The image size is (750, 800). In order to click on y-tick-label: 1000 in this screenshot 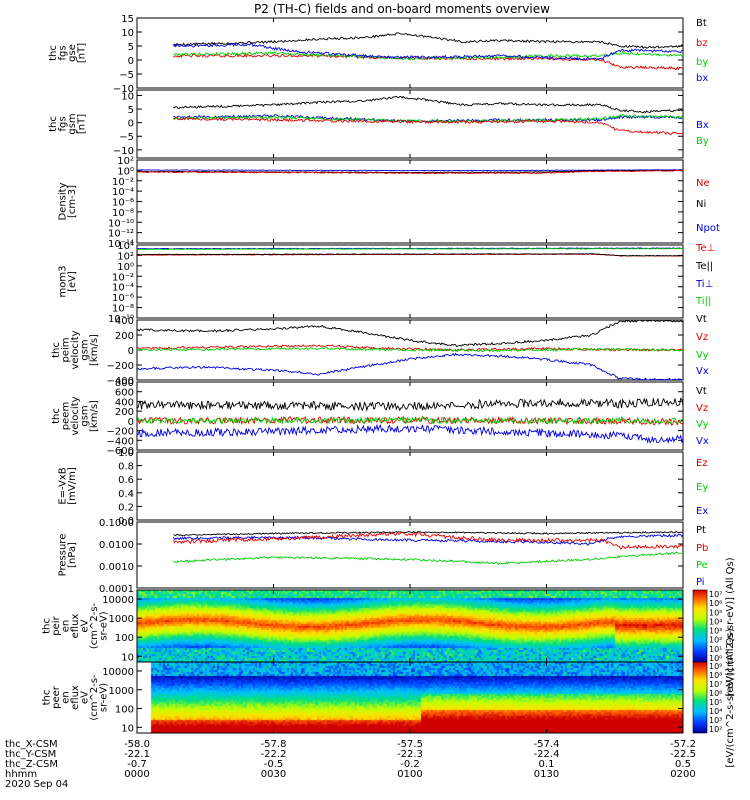, I will do `click(121, 691)`.